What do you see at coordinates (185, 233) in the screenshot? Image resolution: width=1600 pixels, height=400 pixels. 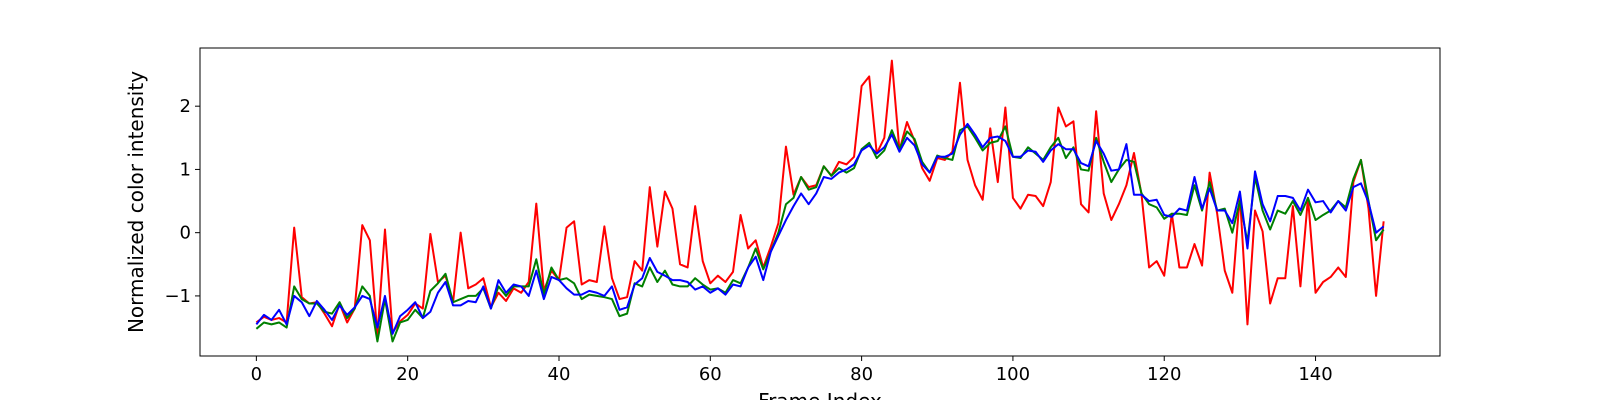 I see `y-tick-label: 0` at bounding box center [185, 233].